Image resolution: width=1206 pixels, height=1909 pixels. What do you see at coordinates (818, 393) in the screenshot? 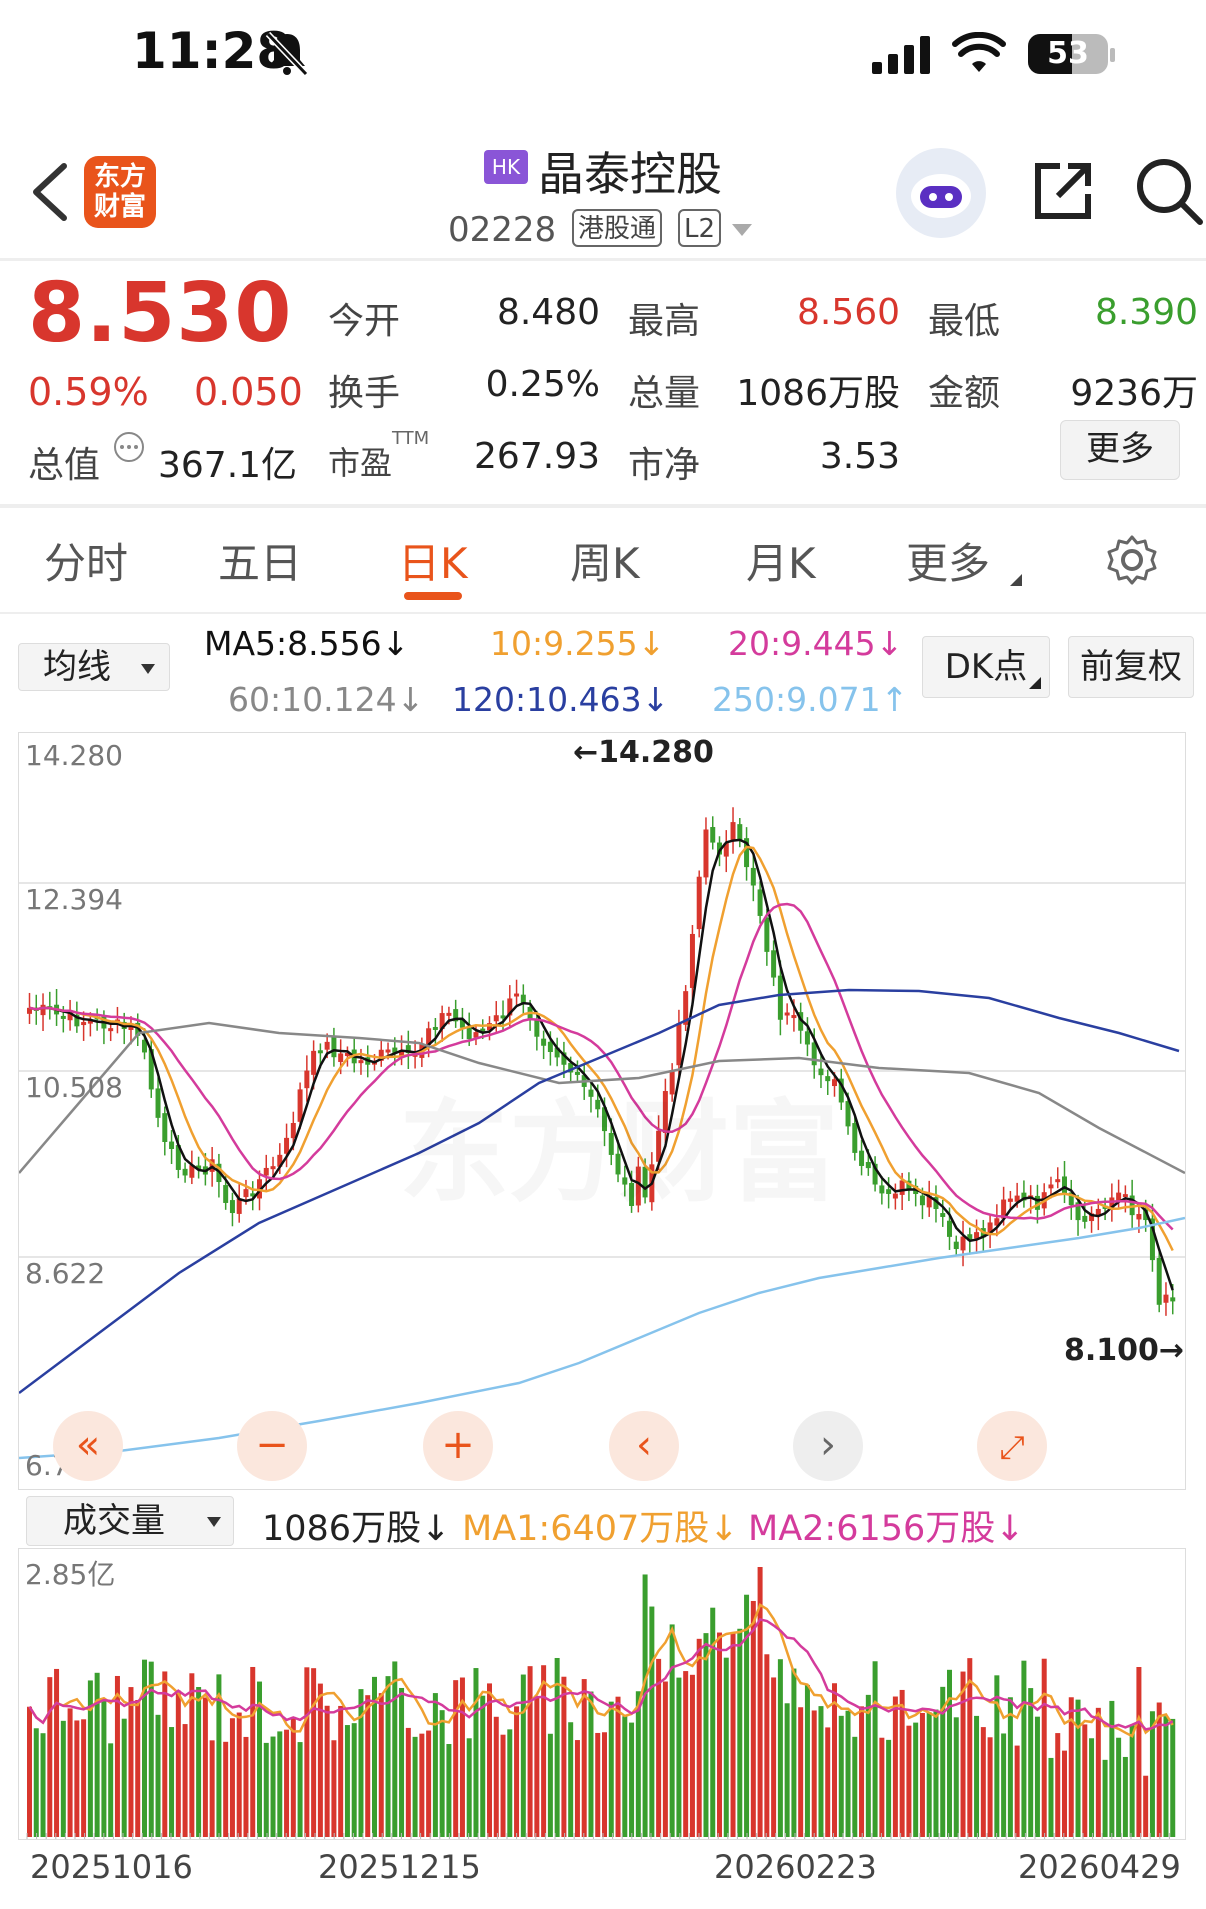
I see `volume-value: 1086万股` at bounding box center [818, 393].